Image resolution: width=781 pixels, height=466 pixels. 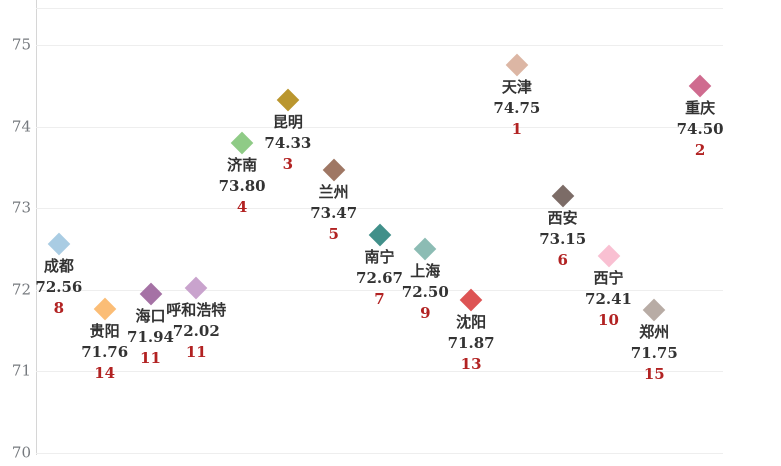 I want to click on city-rank-label: 10, so click(x=608, y=320).